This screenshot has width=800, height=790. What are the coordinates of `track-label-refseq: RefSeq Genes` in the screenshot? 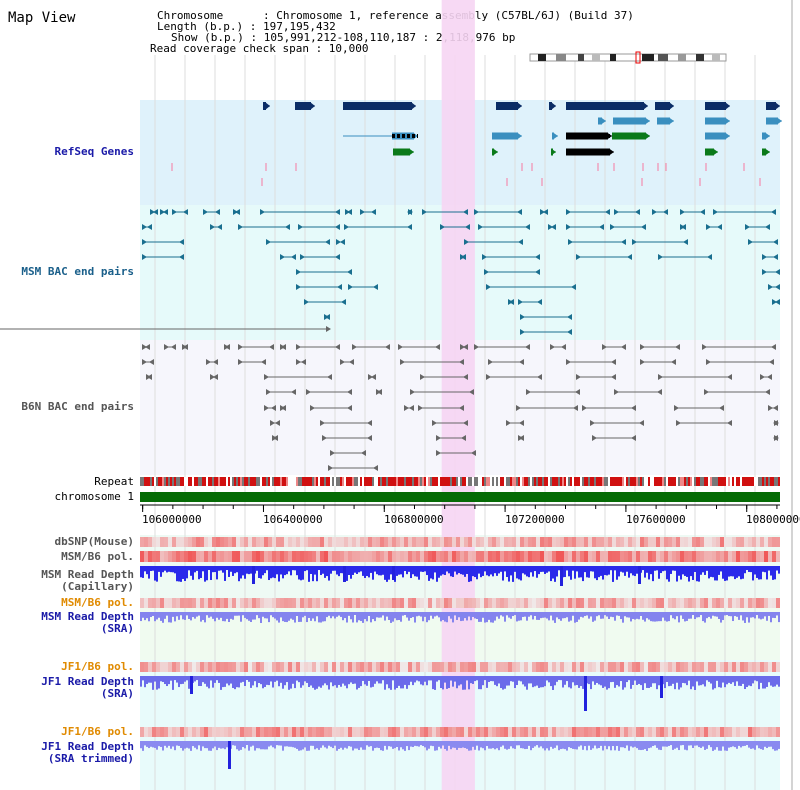 It's located at (94, 151).